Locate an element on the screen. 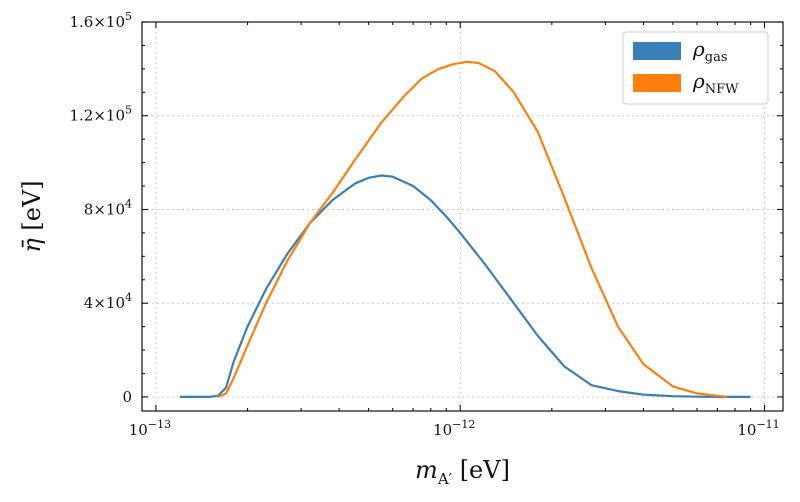 The image size is (800, 502). legend-swatch-gas is located at coordinates (657, 51).